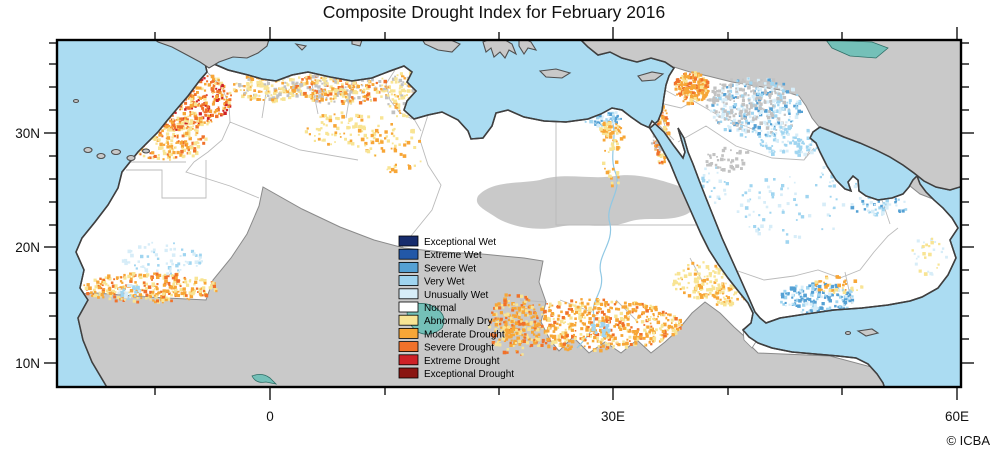  What do you see at coordinates (500, 49) in the screenshot?
I see `region-greece` at bounding box center [500, 49].